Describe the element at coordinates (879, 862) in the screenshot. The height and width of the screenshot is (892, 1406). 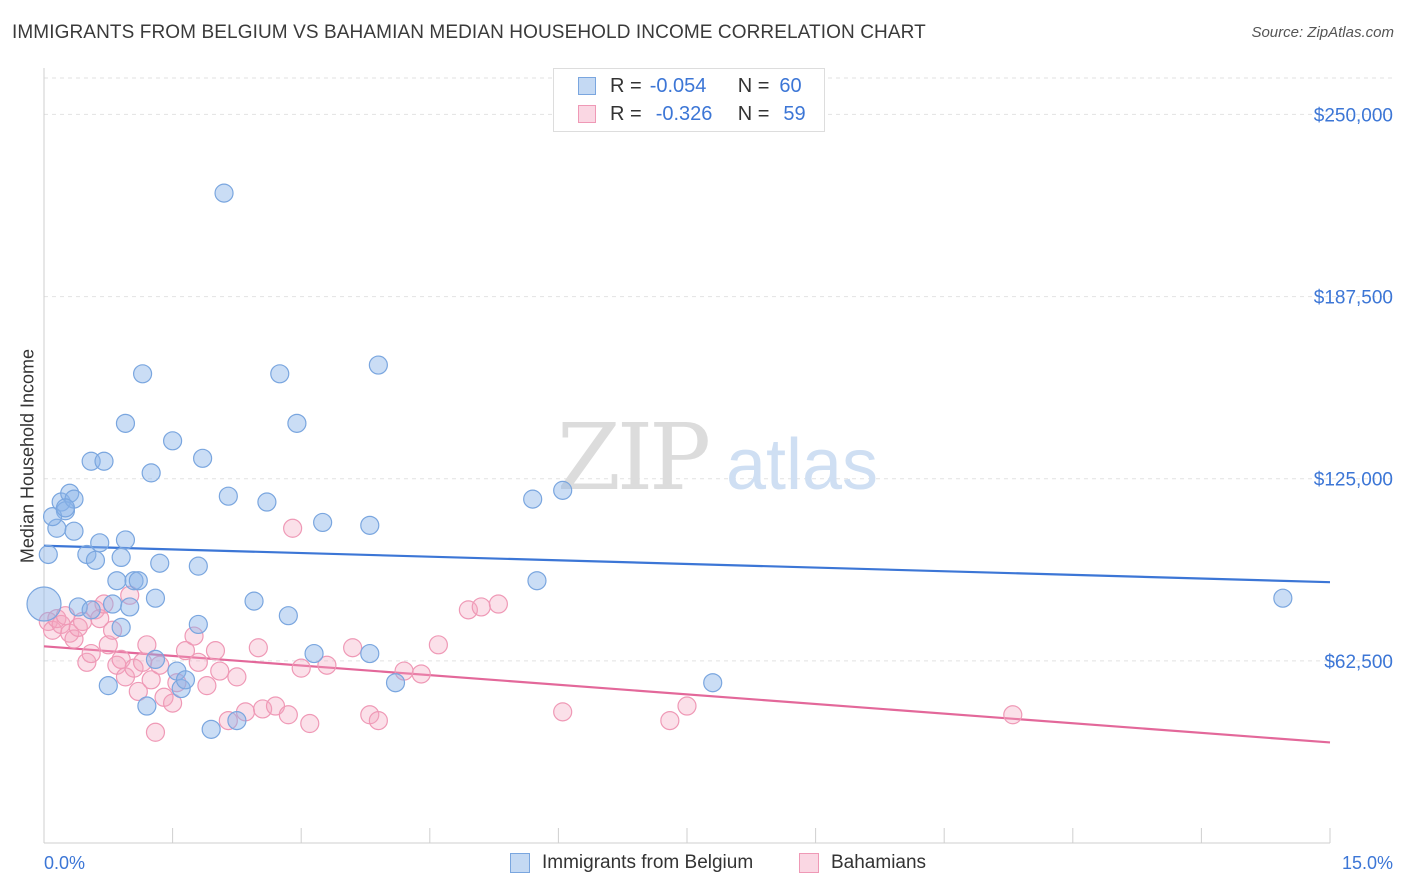
I see `legend-label-bahamians: Bahamians` at that location.